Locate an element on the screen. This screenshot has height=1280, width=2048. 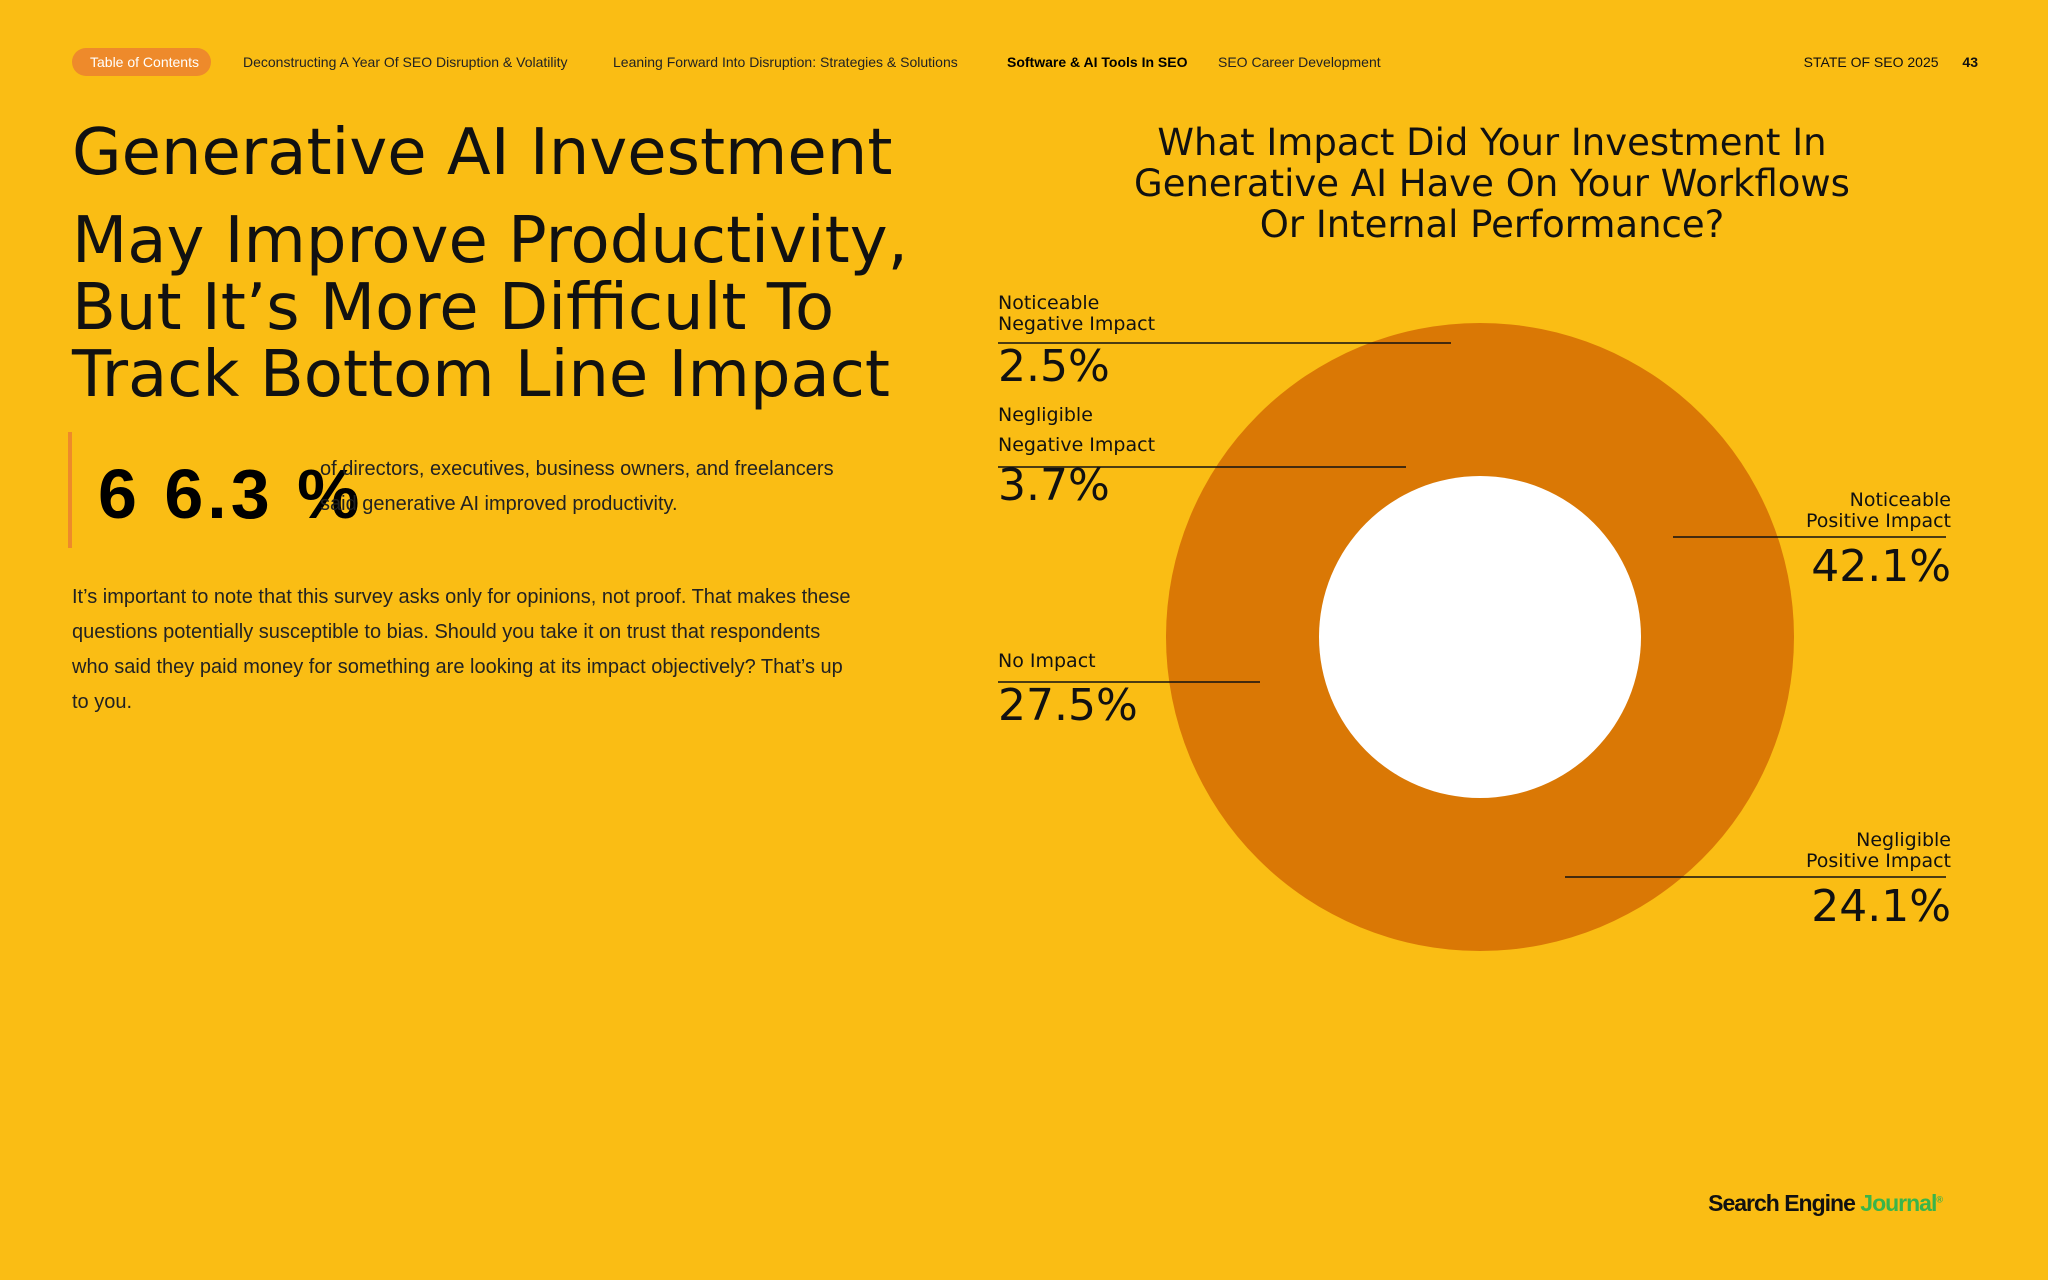
slice-label-negligible-positive: Negligible Positive Impact 24.1% is located at coordinates (1878, 881).